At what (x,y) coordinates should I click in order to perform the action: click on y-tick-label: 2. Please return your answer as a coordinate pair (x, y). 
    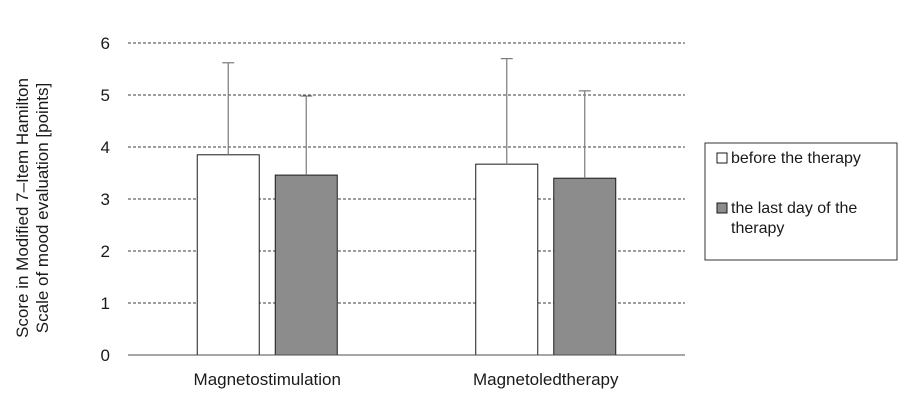
    Looking at the image, I should click on (105, 251).